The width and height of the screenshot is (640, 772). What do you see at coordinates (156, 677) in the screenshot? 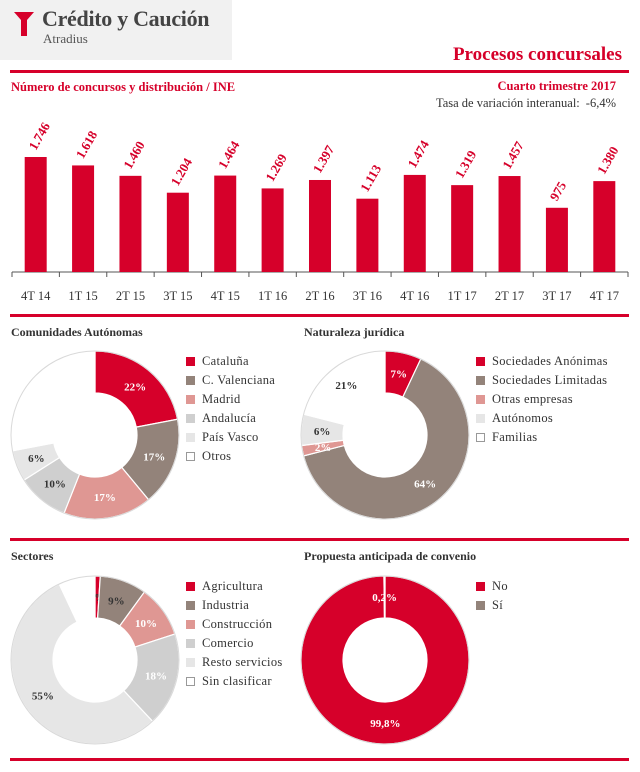
I see `slice-label: 18%` at bounding box center [156, 677].